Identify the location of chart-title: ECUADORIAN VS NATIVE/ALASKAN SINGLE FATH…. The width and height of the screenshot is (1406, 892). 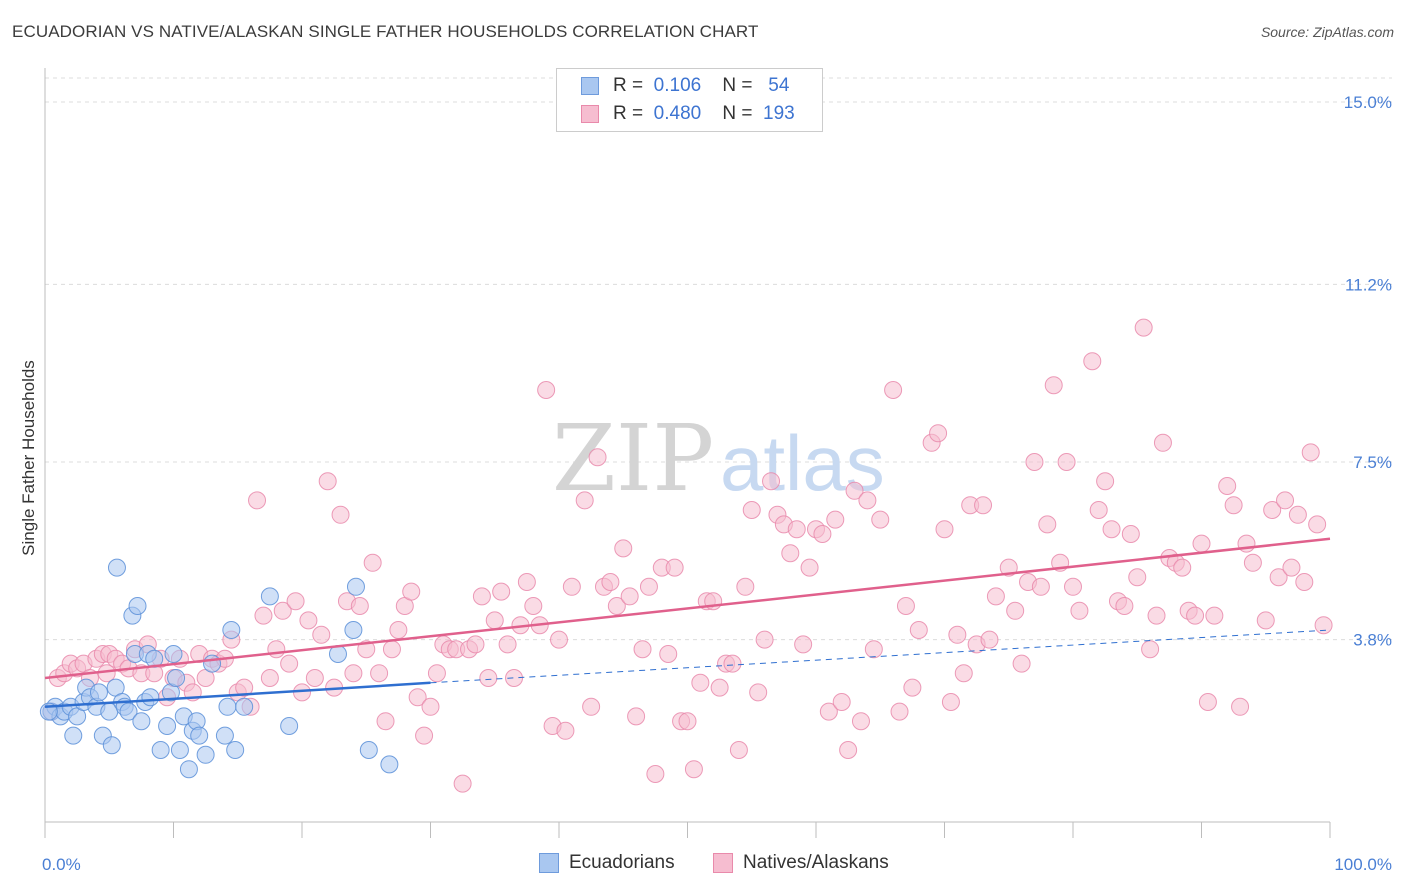
(385, 31).